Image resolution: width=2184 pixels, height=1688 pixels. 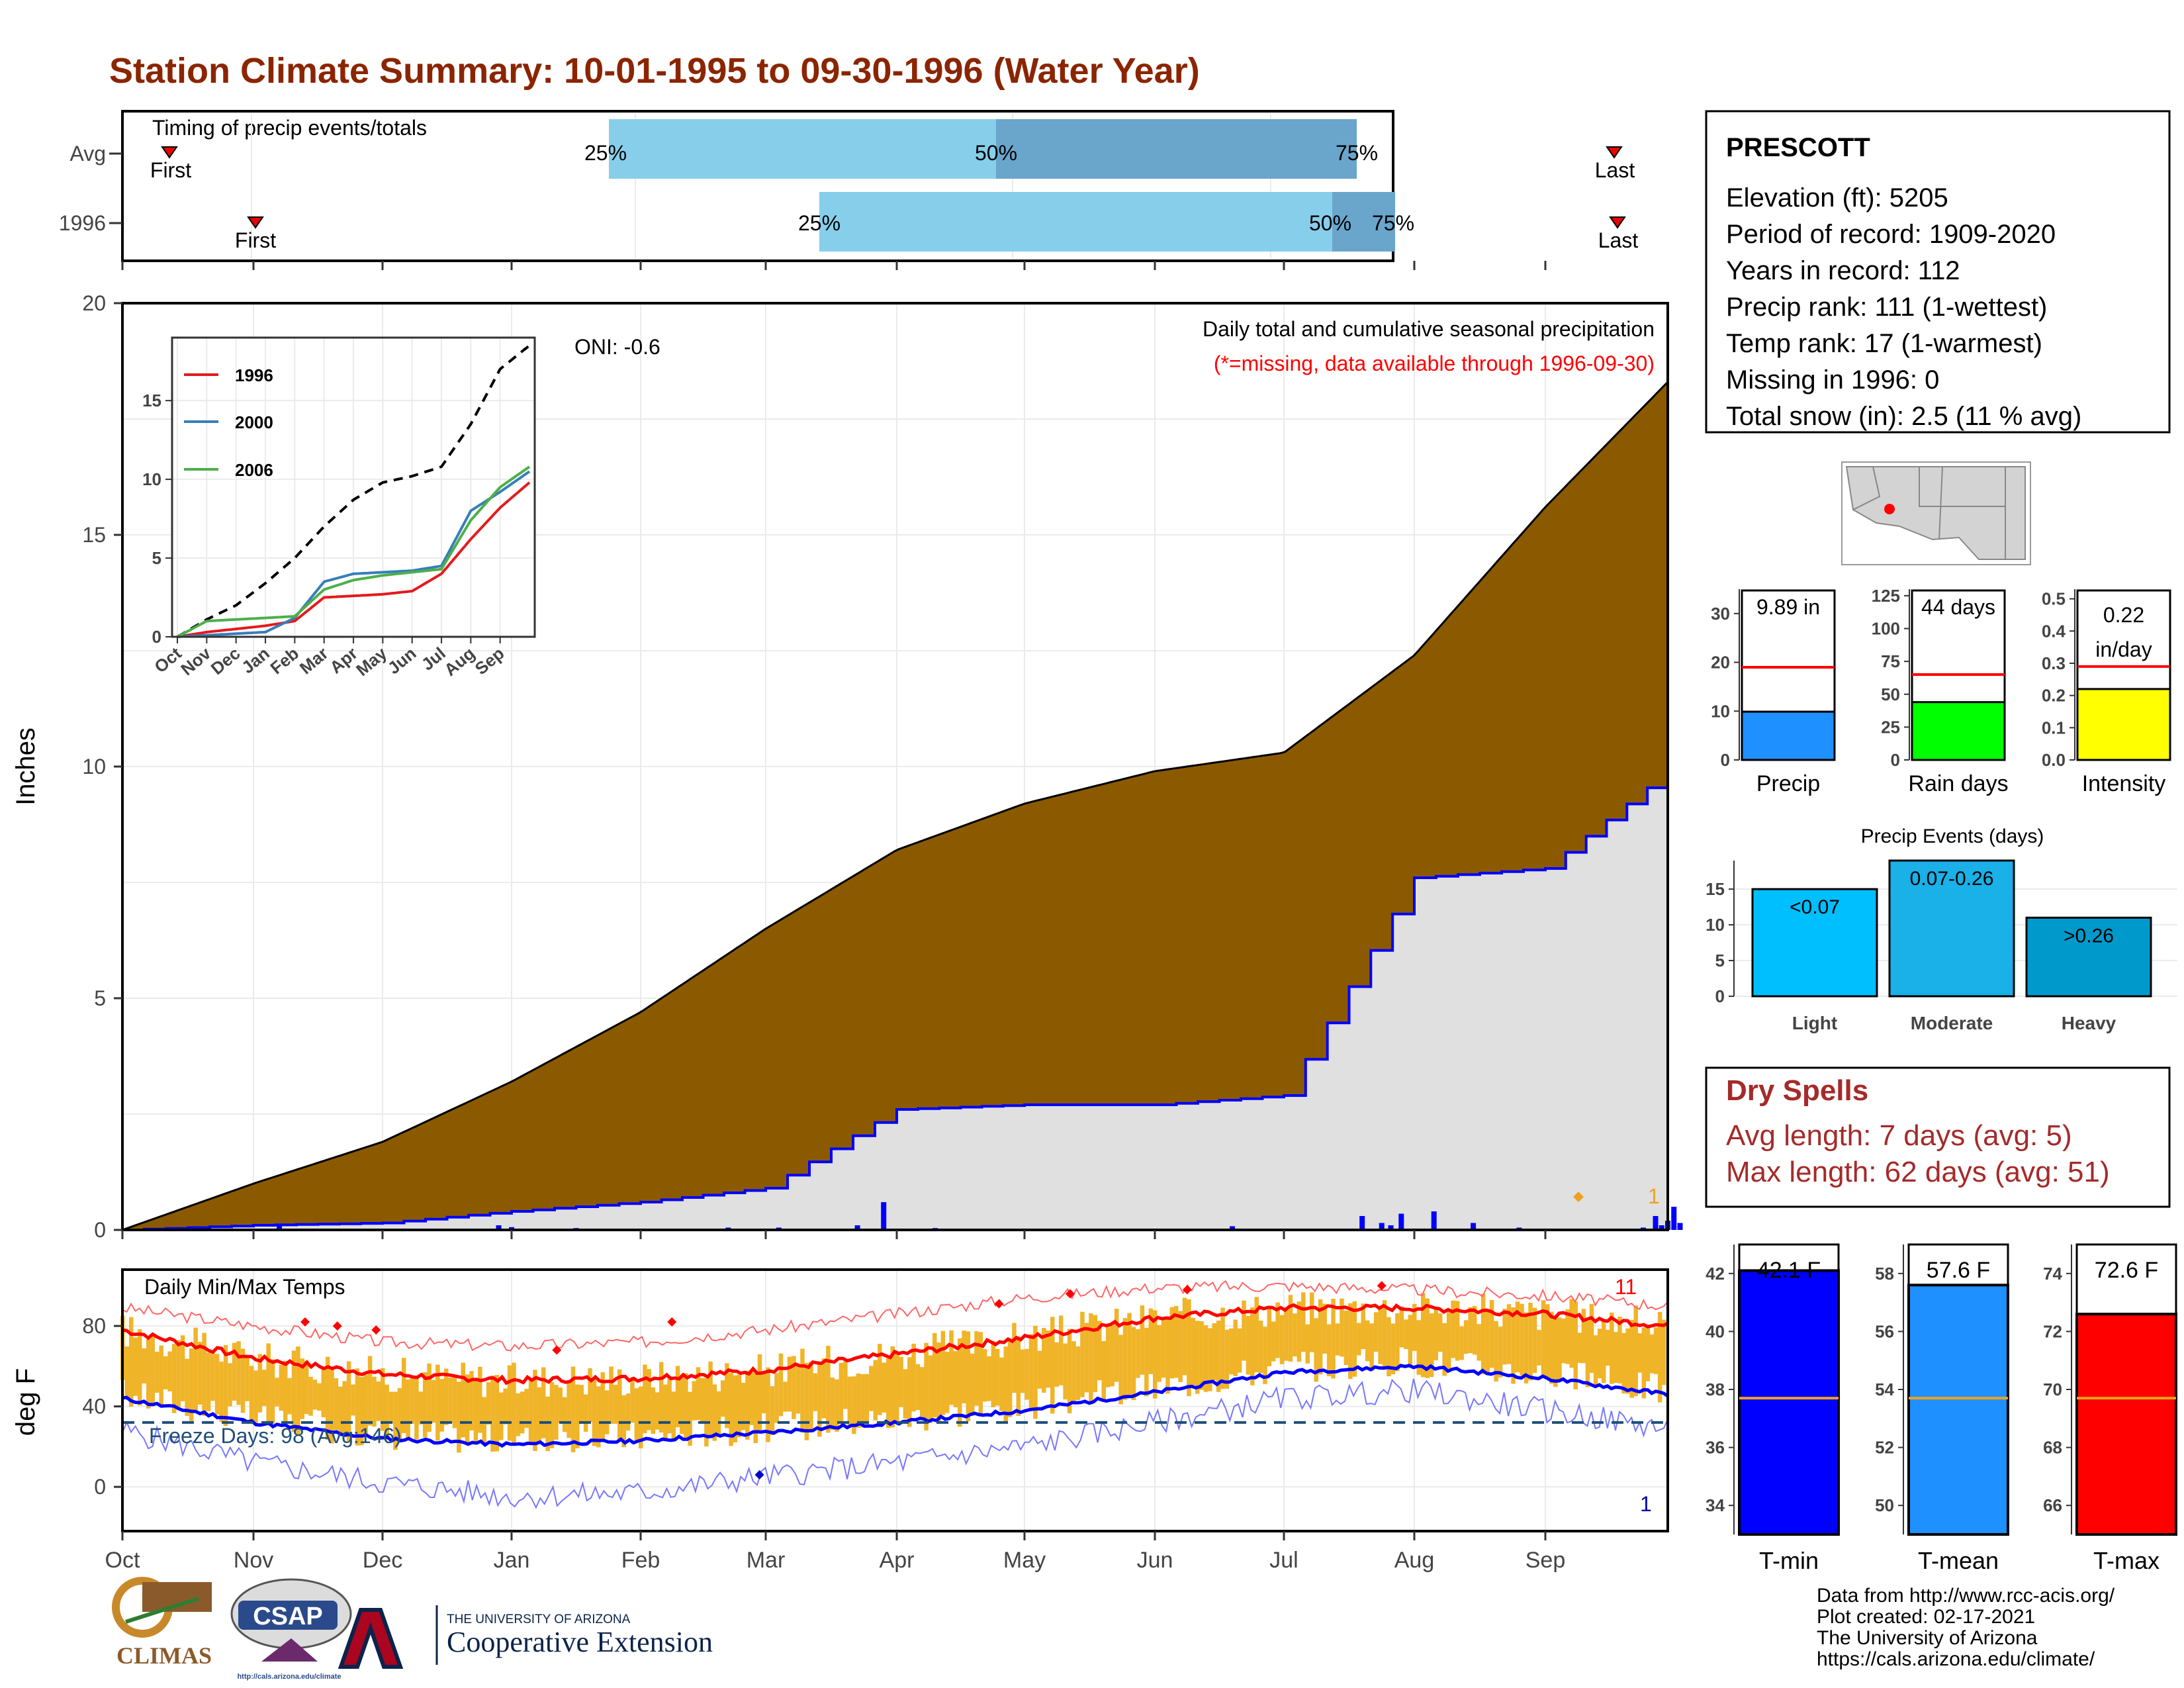 I want to click on mini-ytick-label: 30, so click(x=1720, y=614).